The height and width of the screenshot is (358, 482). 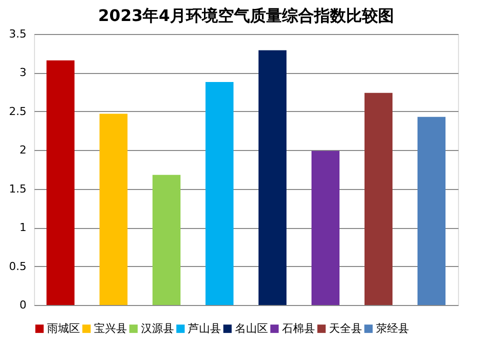 I want to click on y-tick-label: 3.5, so click(x=17, y=34).